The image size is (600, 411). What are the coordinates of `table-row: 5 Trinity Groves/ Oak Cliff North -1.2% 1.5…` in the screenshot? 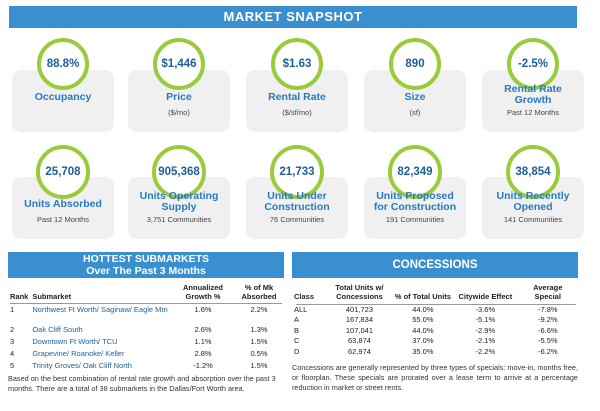 It's located at (146, 367).